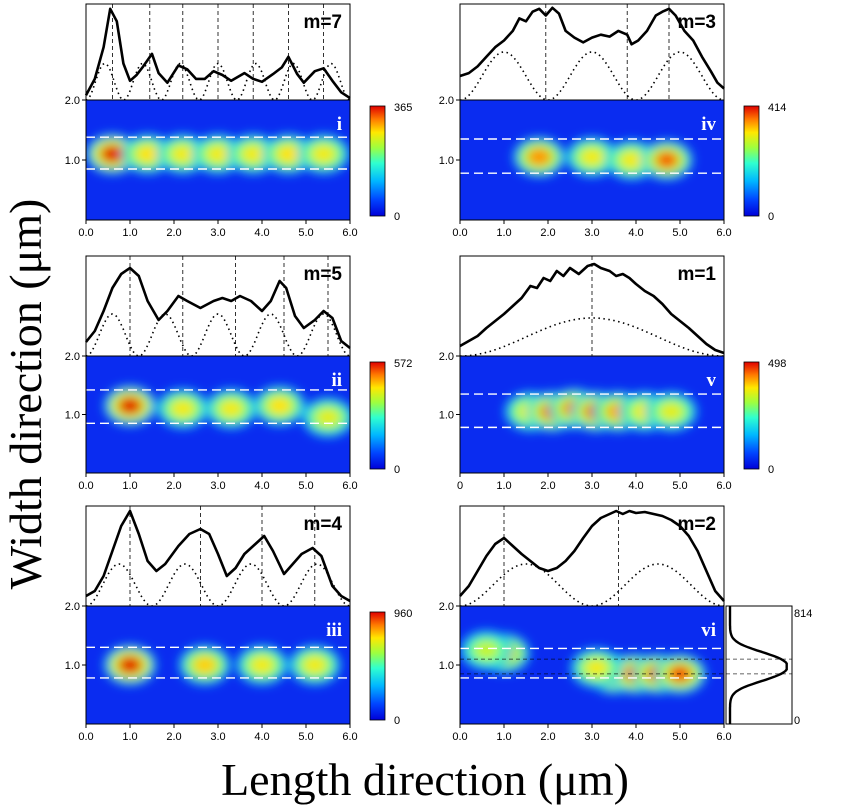  I want to click on colorbar-max-label: 414, so click(777, 108).